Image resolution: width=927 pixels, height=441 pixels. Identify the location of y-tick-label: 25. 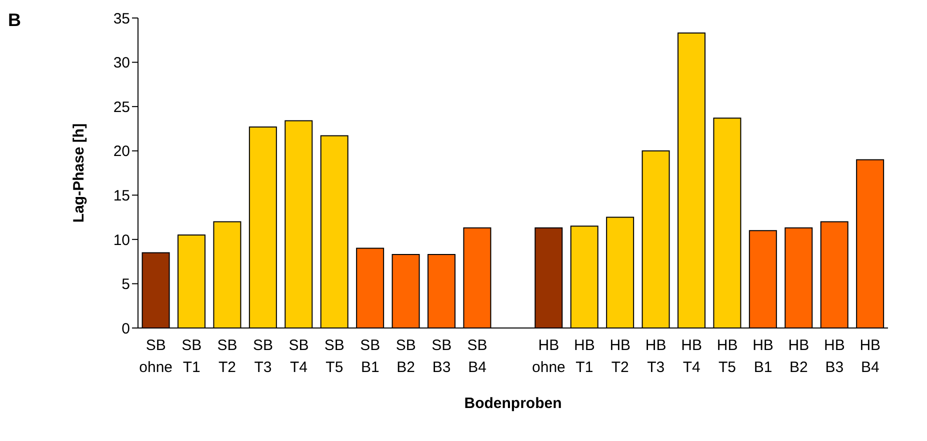
(121, 107).